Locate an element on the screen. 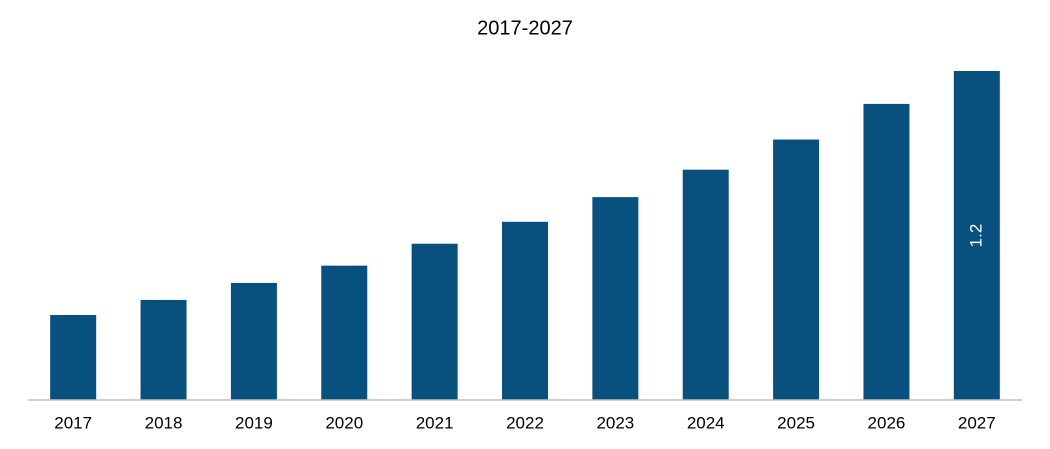 Image resolution: width=1050 pixels, height=449 pixels. x-tick-label: 2017 is located at coordinates (73, 422).